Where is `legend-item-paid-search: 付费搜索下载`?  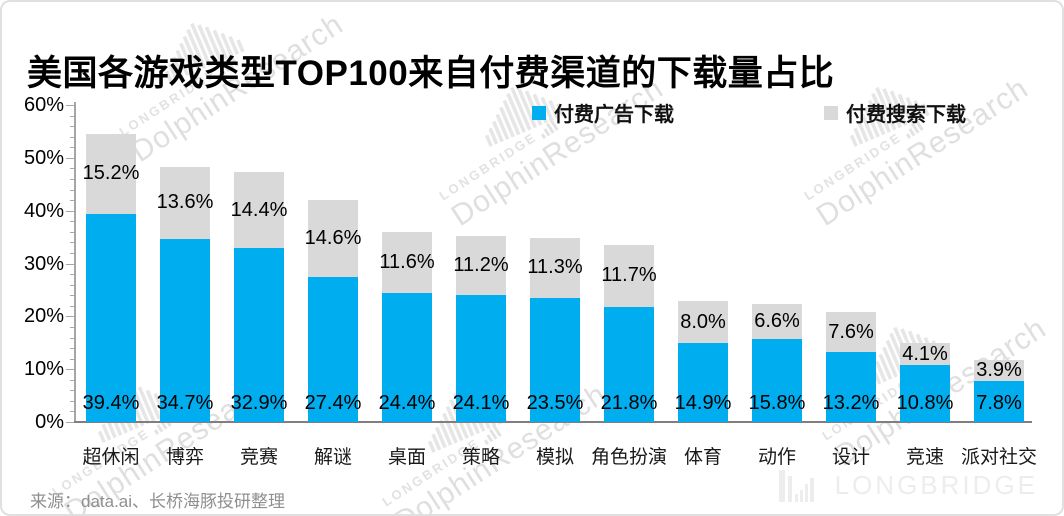 legend-item-paid-search: 付费搜索下载 is located at coordinates (895, 112).